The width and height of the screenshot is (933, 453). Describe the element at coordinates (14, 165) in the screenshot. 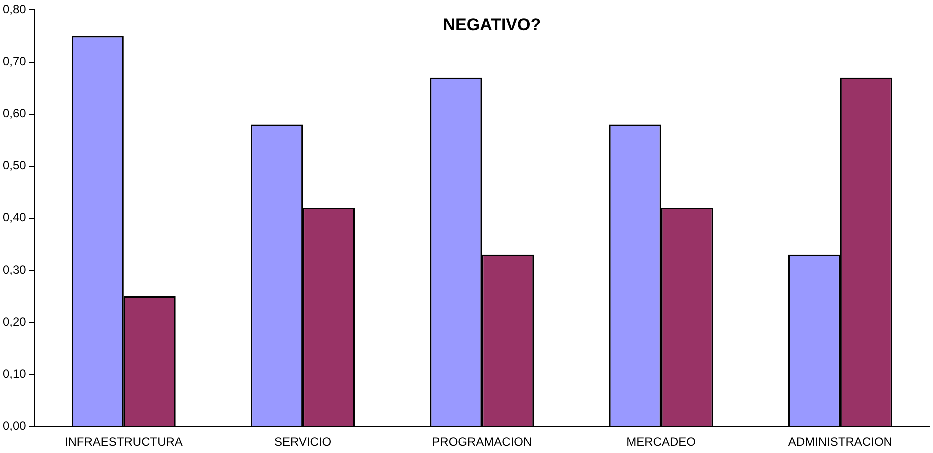

I see `y-tick-label: 0,50` at that location.